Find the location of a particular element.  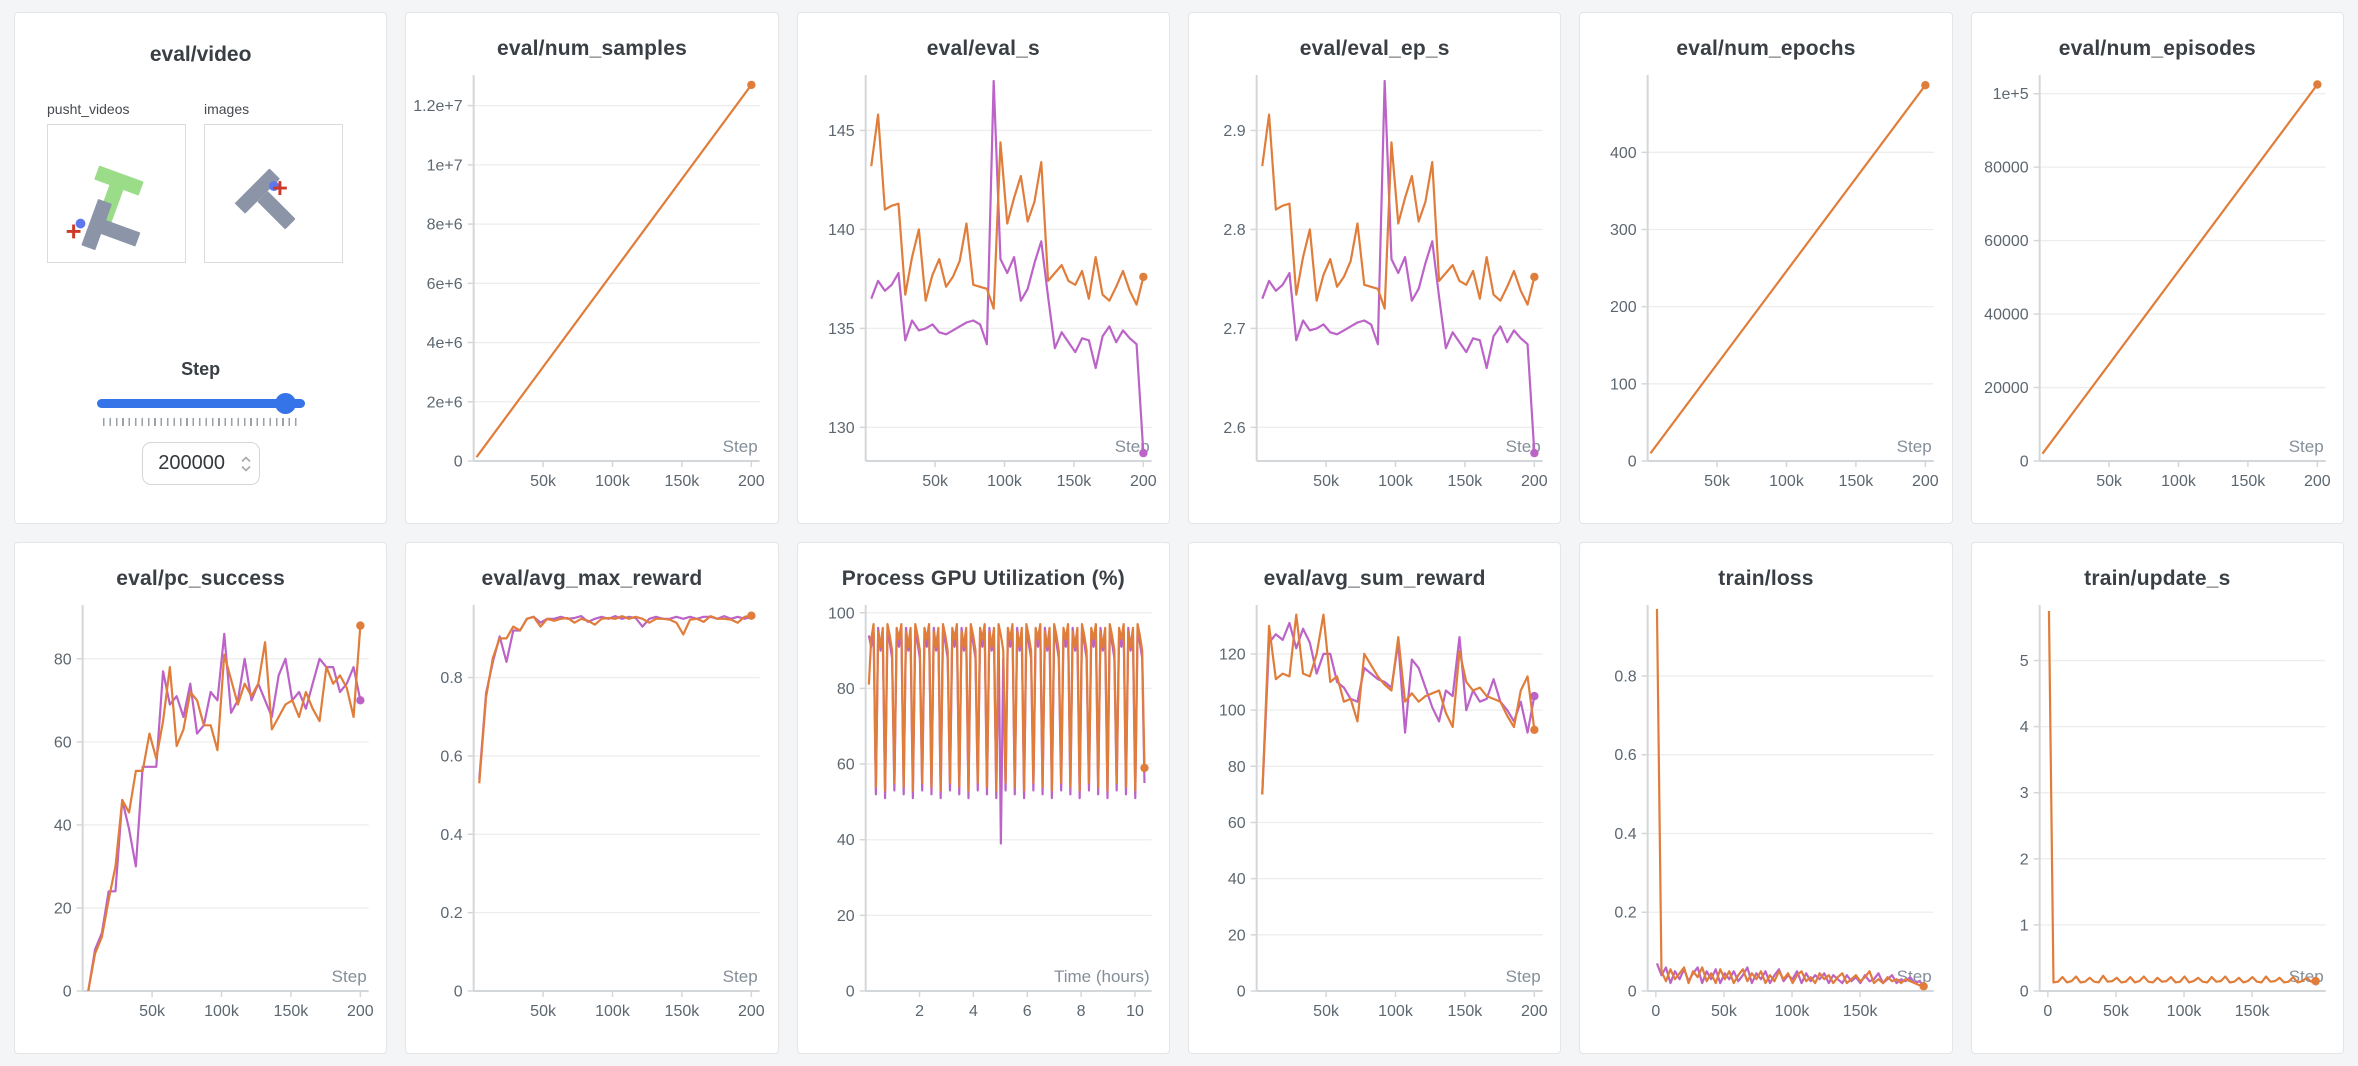

chart-title: eval/avg_sum_reward is located at coordinates (1374, 578).